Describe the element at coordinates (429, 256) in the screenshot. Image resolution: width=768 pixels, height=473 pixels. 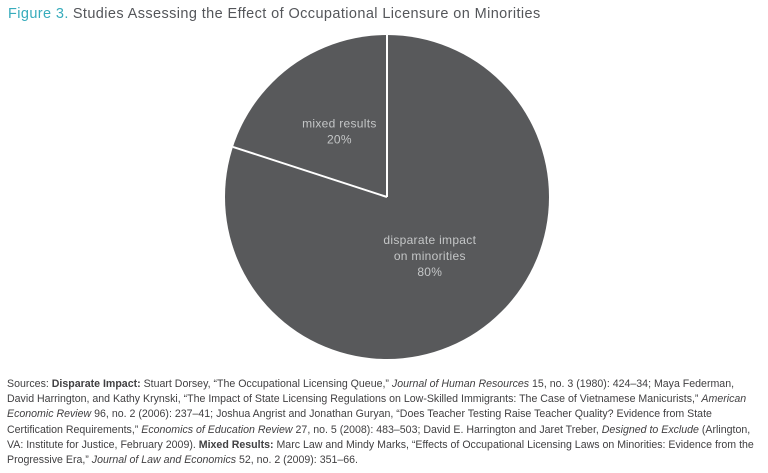
I see `slice-label: disparate impact on minorities 80%` at that location.